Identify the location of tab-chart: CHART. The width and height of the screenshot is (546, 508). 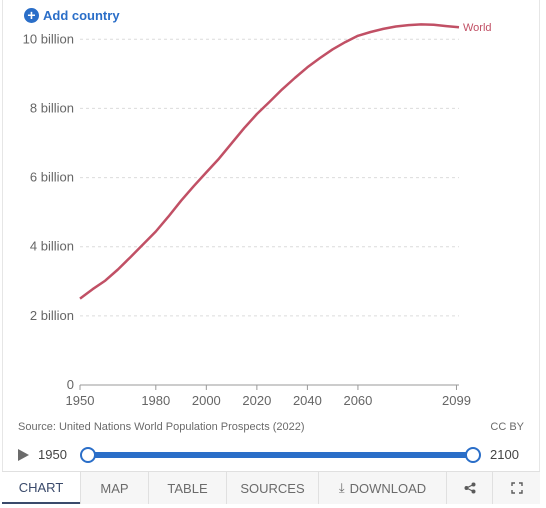
(41, 488).